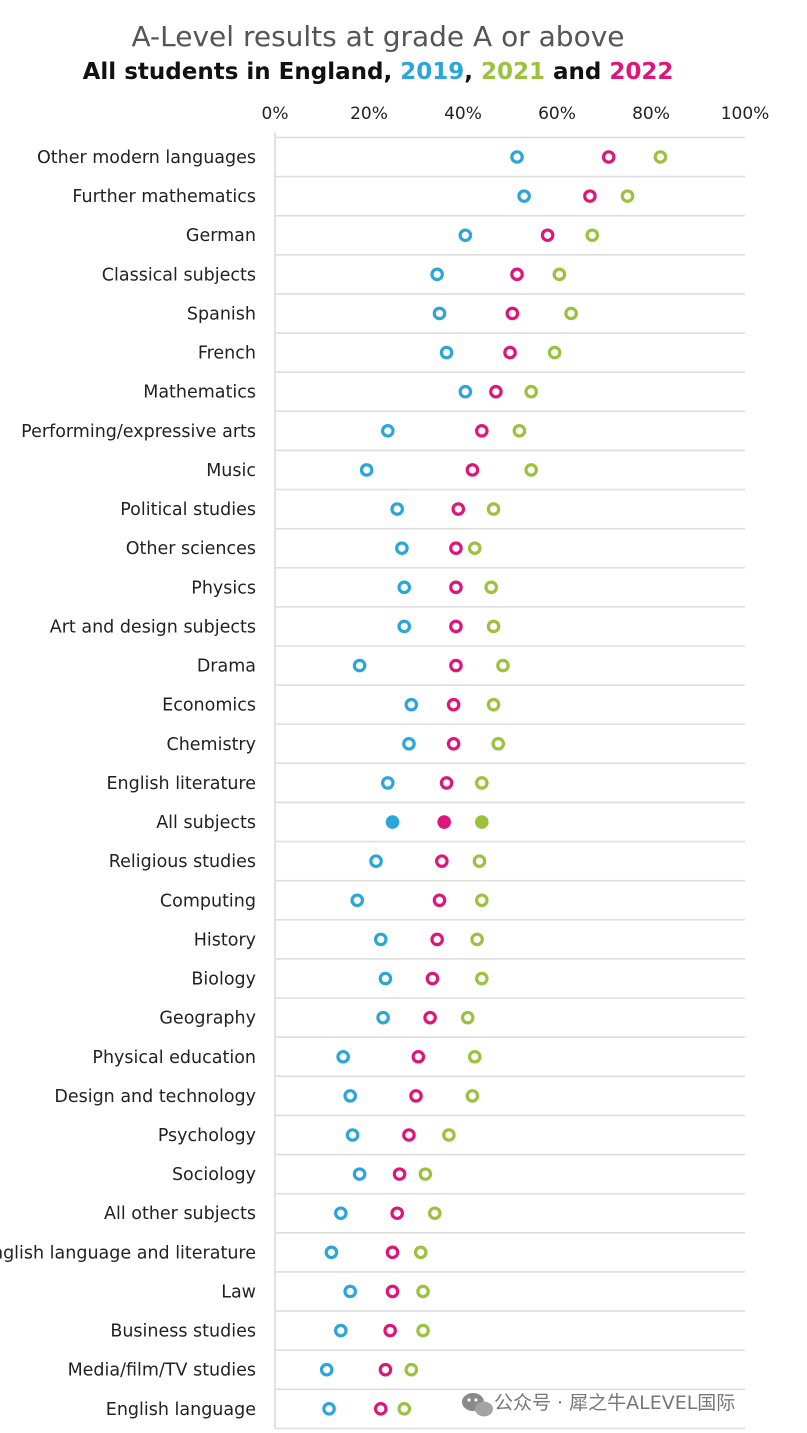  Describe the element at coordinates (180, 1214) in the screenshot. I see `category-label: All other subjects` at that location.